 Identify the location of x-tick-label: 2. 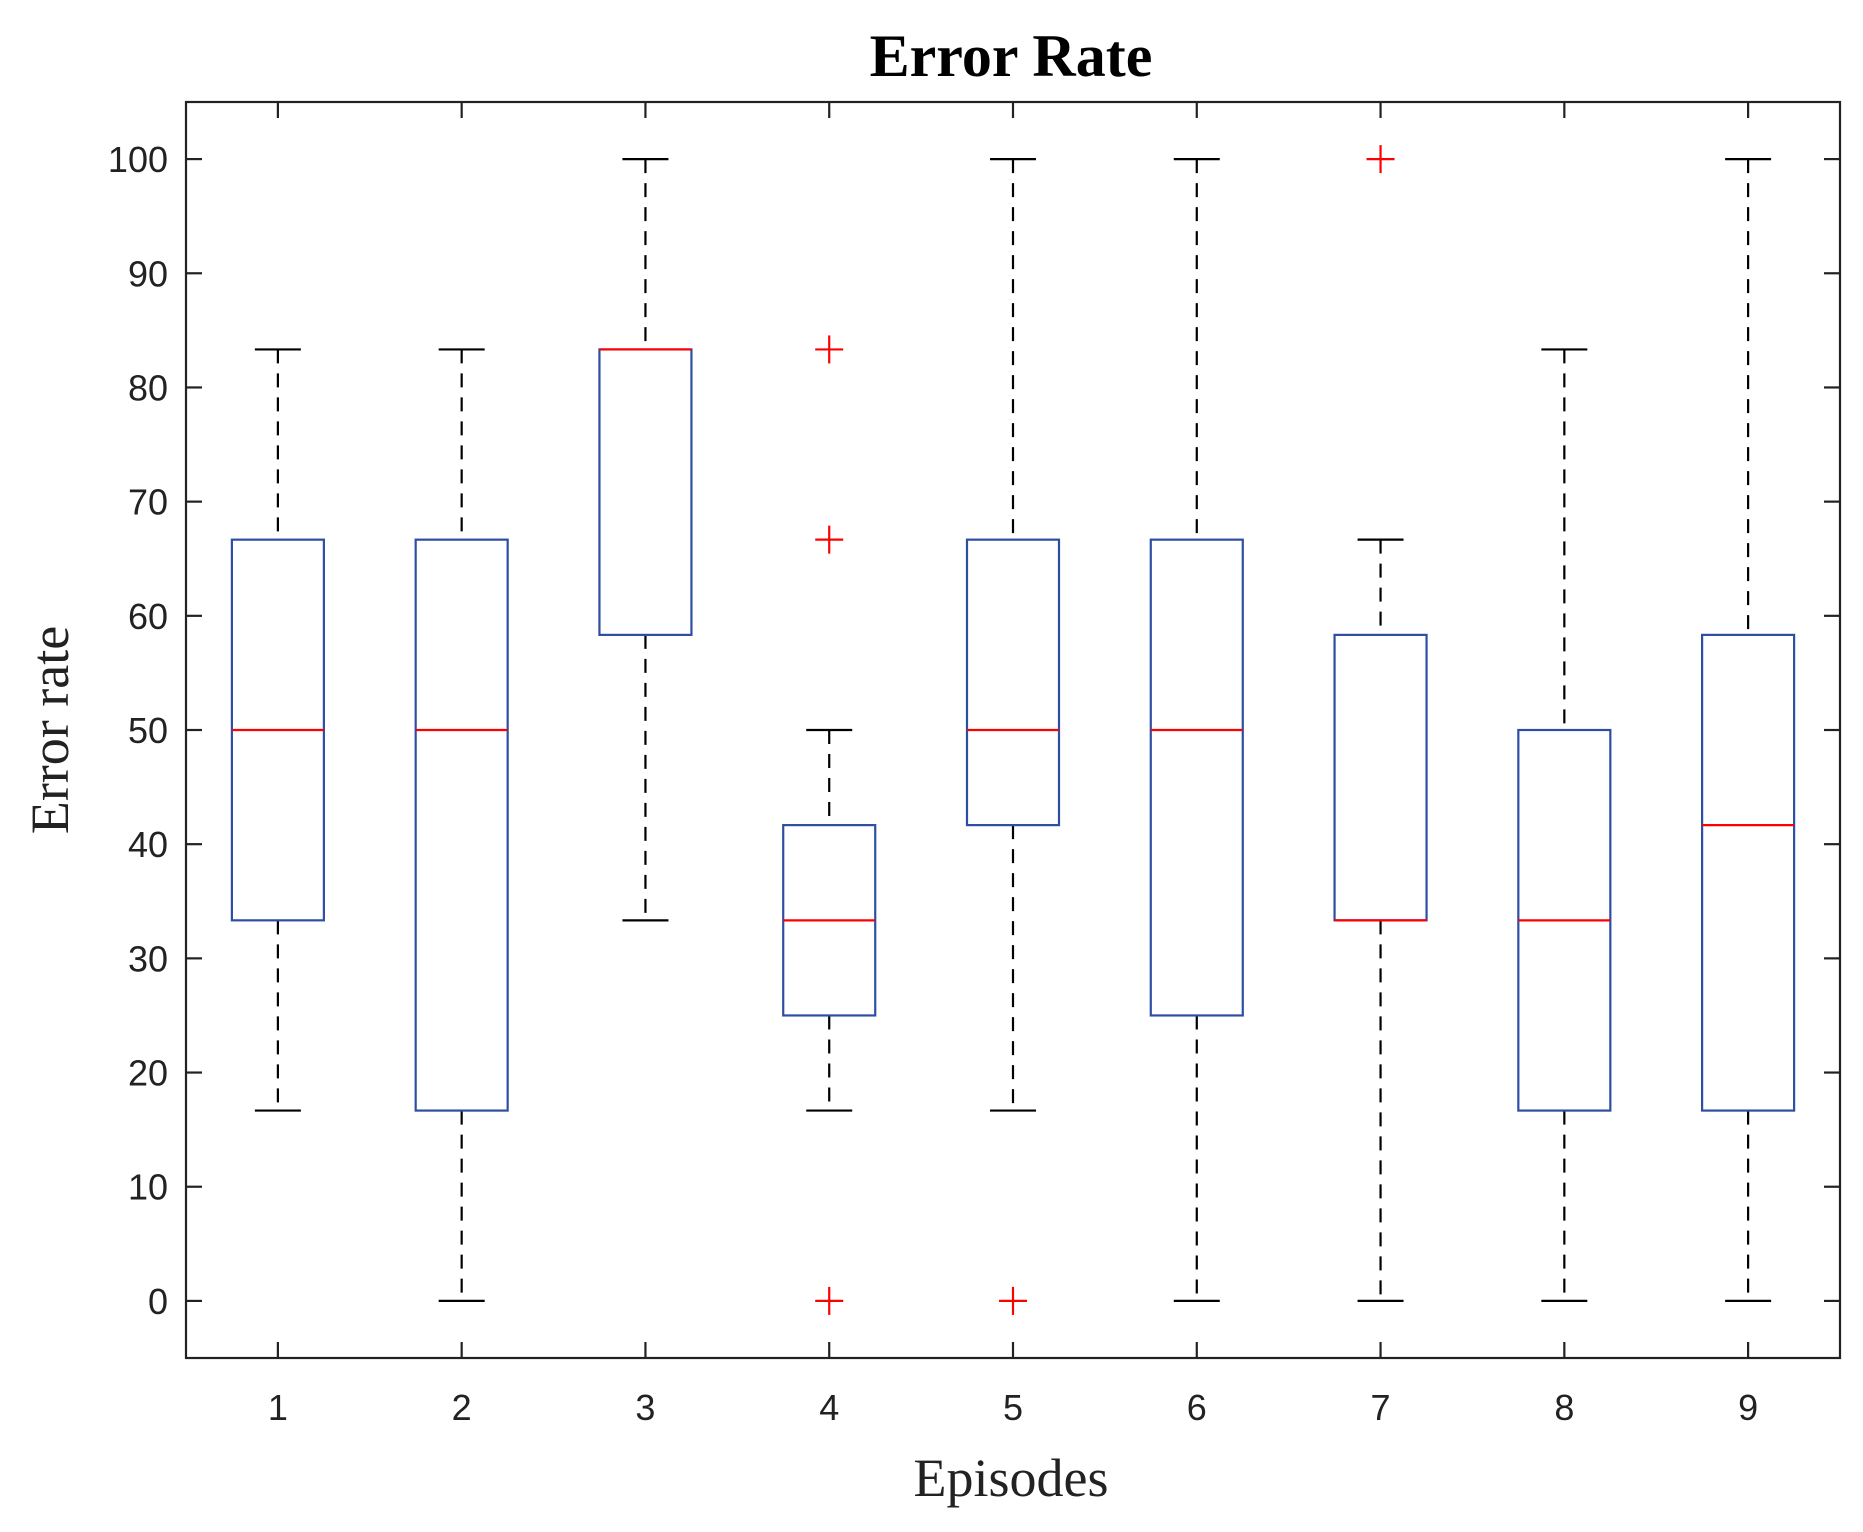
(462, 1407).